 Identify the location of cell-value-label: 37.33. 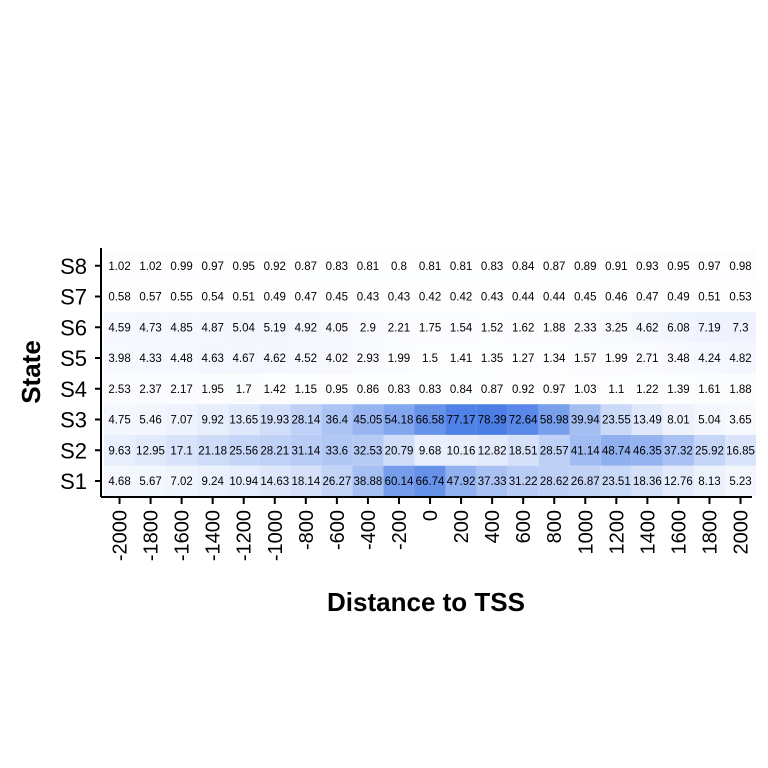
(492, 482).